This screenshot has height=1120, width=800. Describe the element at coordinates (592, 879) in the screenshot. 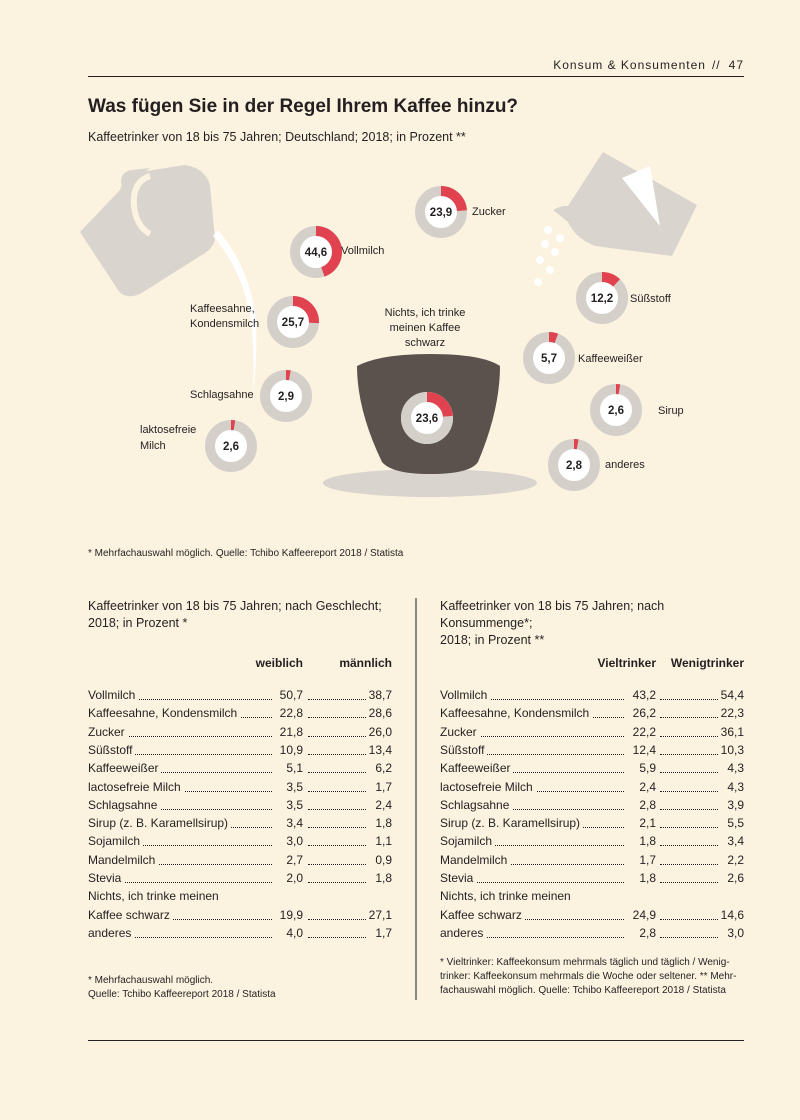

I see `table-row: Stevia 1,8 2,6` at that location.